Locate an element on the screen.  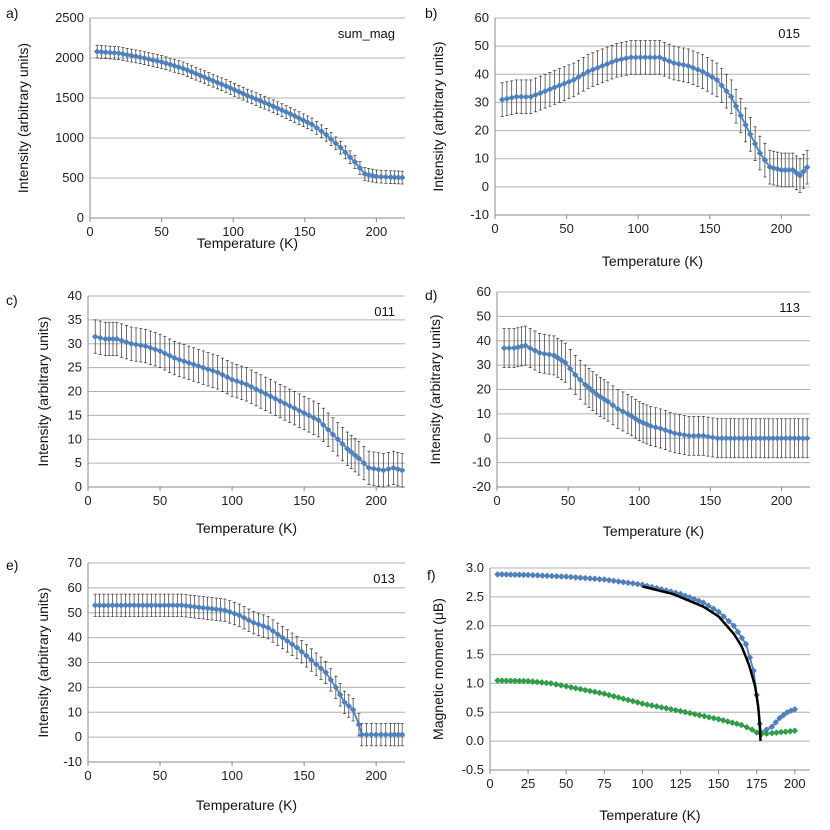
y-tick-label: 2000 is located at coordinates (69, 57).